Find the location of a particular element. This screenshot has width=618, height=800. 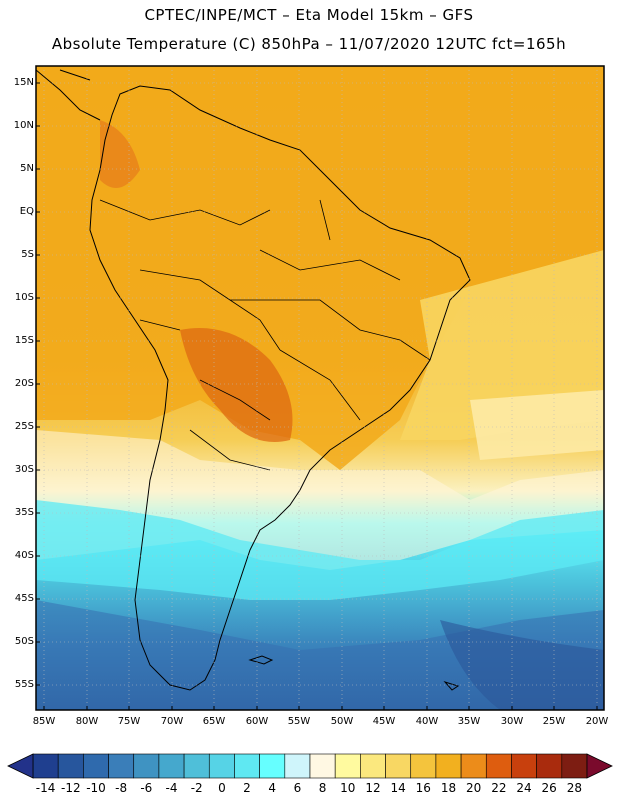

lat-label: 5N is located at coordinates (27, 168).